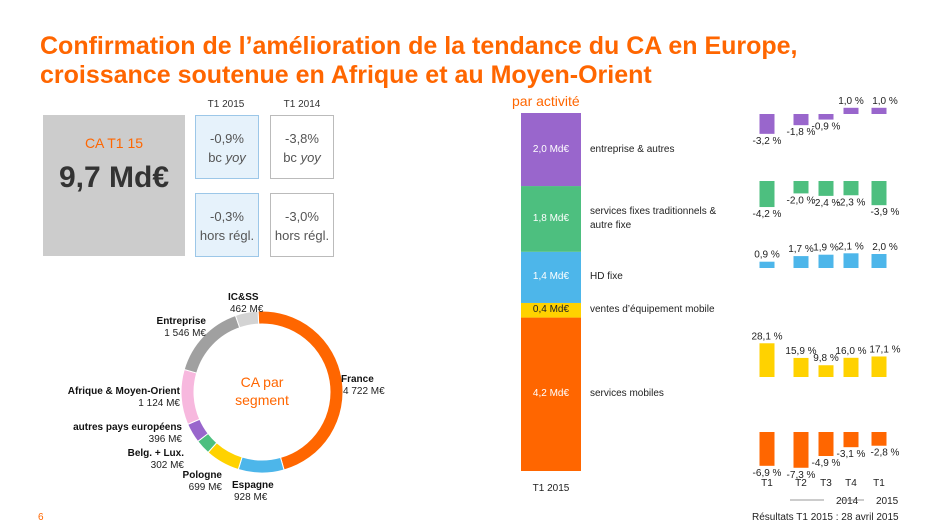 Image resolution: width=951 pixels, height=531 pixels. I want to click on growth-label-hd-fixe-4: 2,0 %, so click(885, 247).